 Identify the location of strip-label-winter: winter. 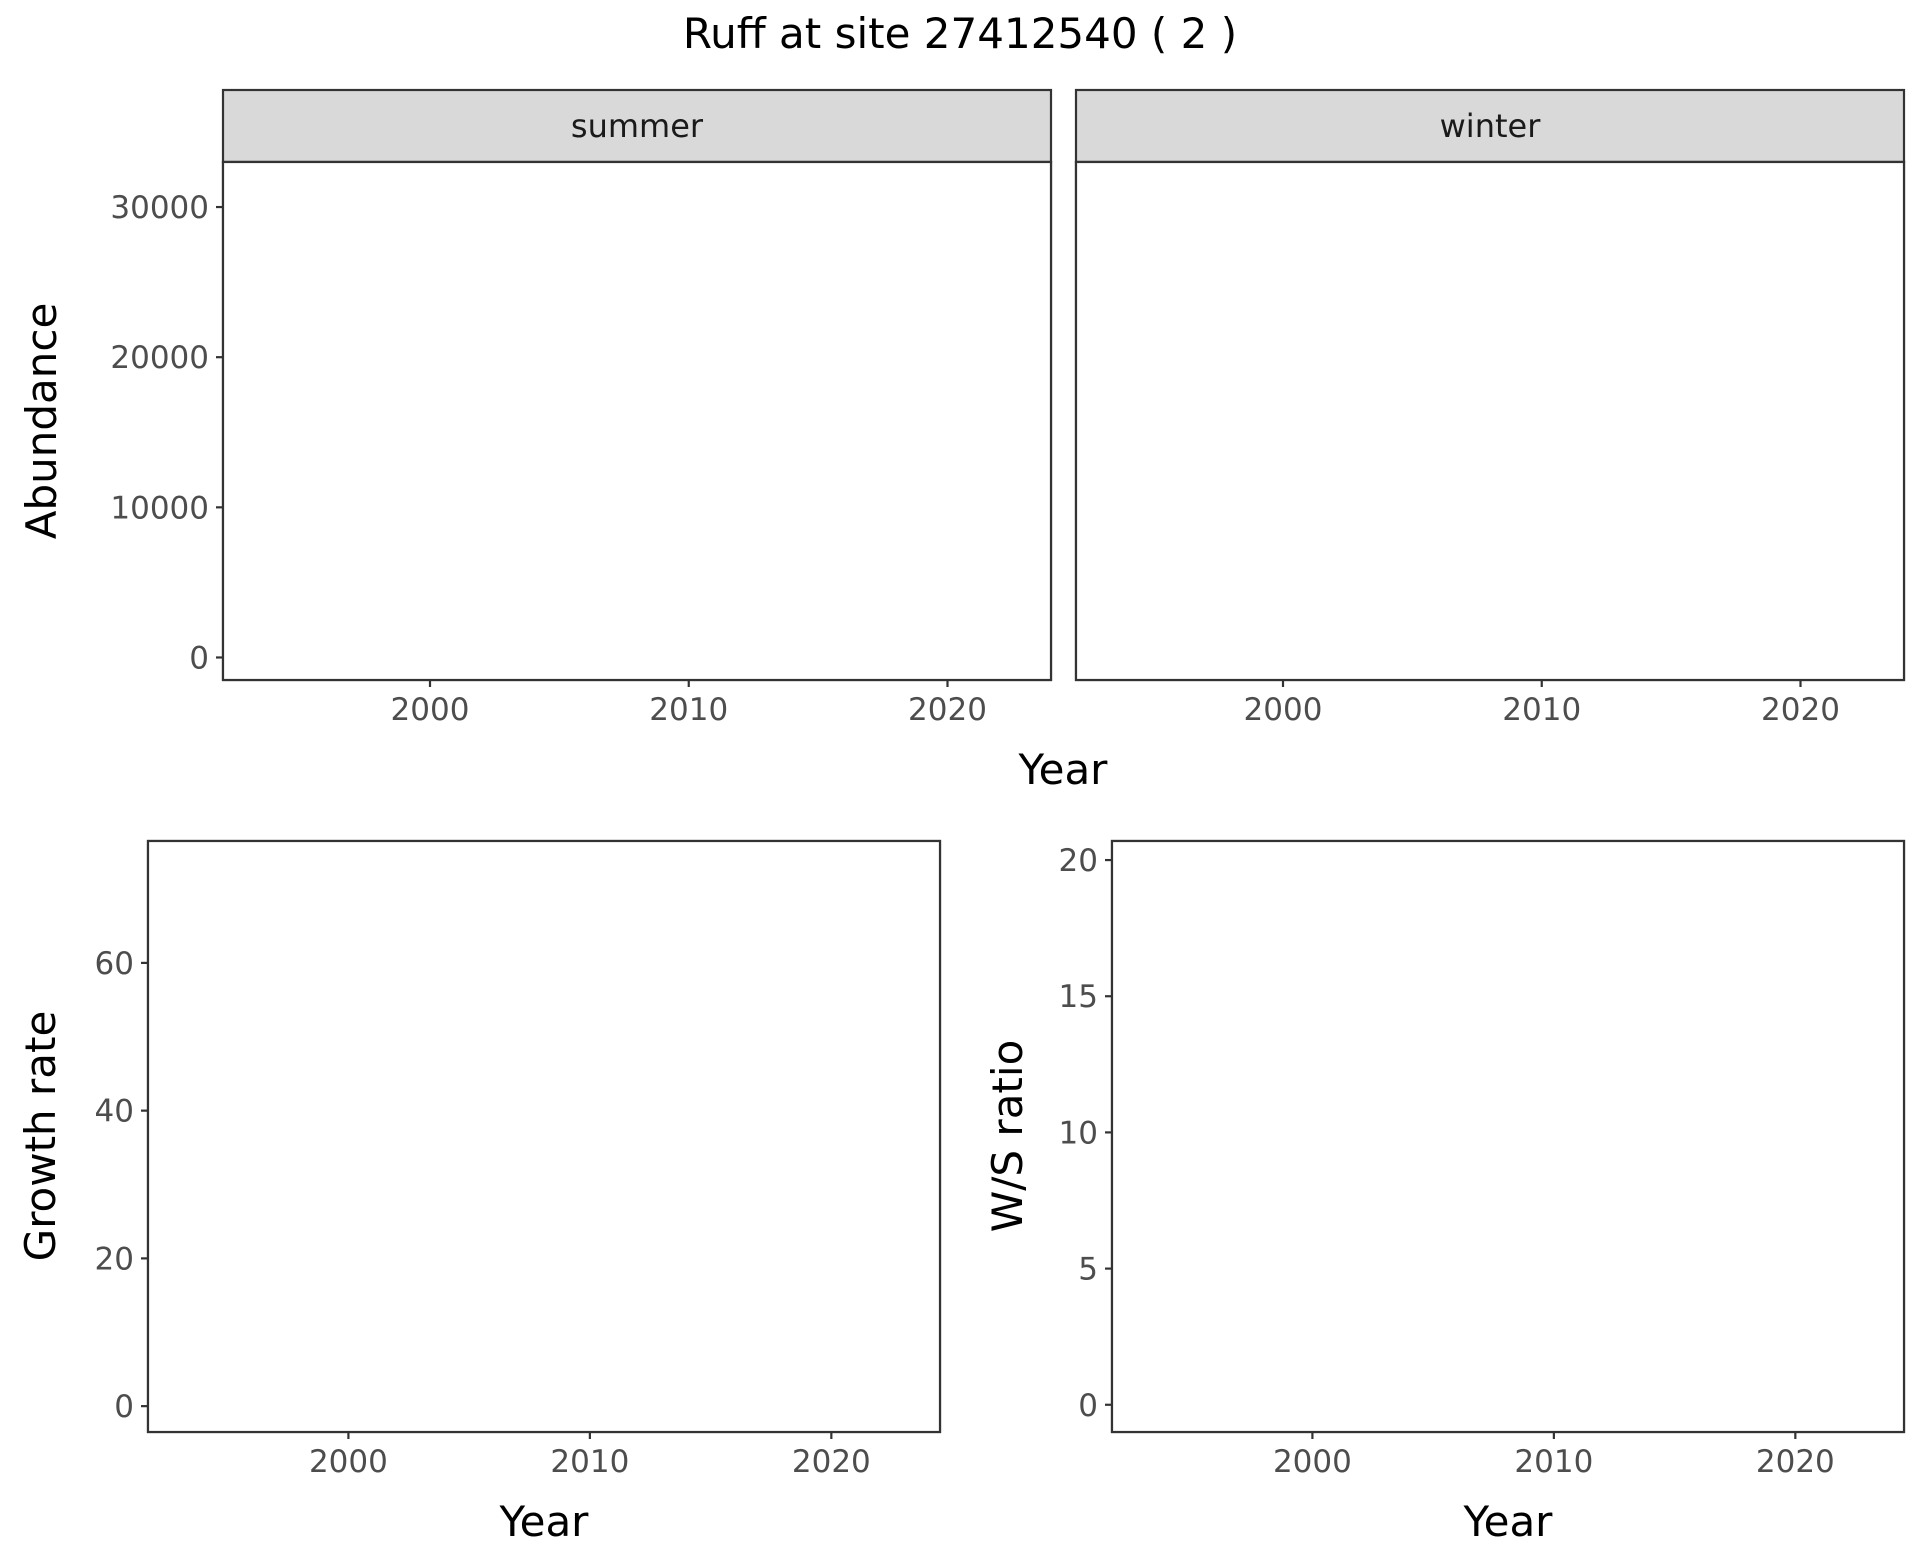
(1491, 126).